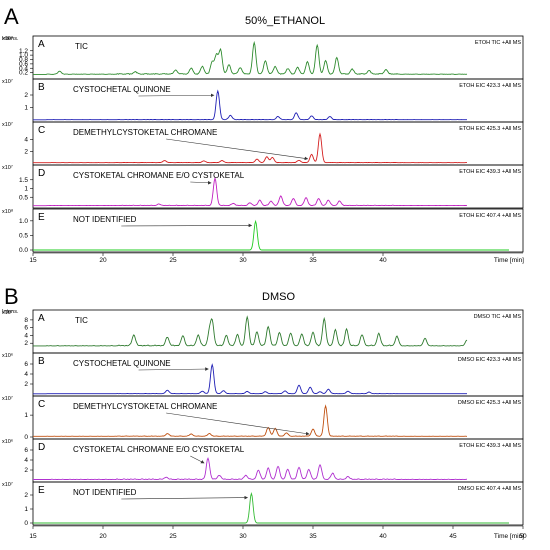  Describe the element at coordinates (250, 331) in the screenshot. I see `trace-line-b-a` at that location.